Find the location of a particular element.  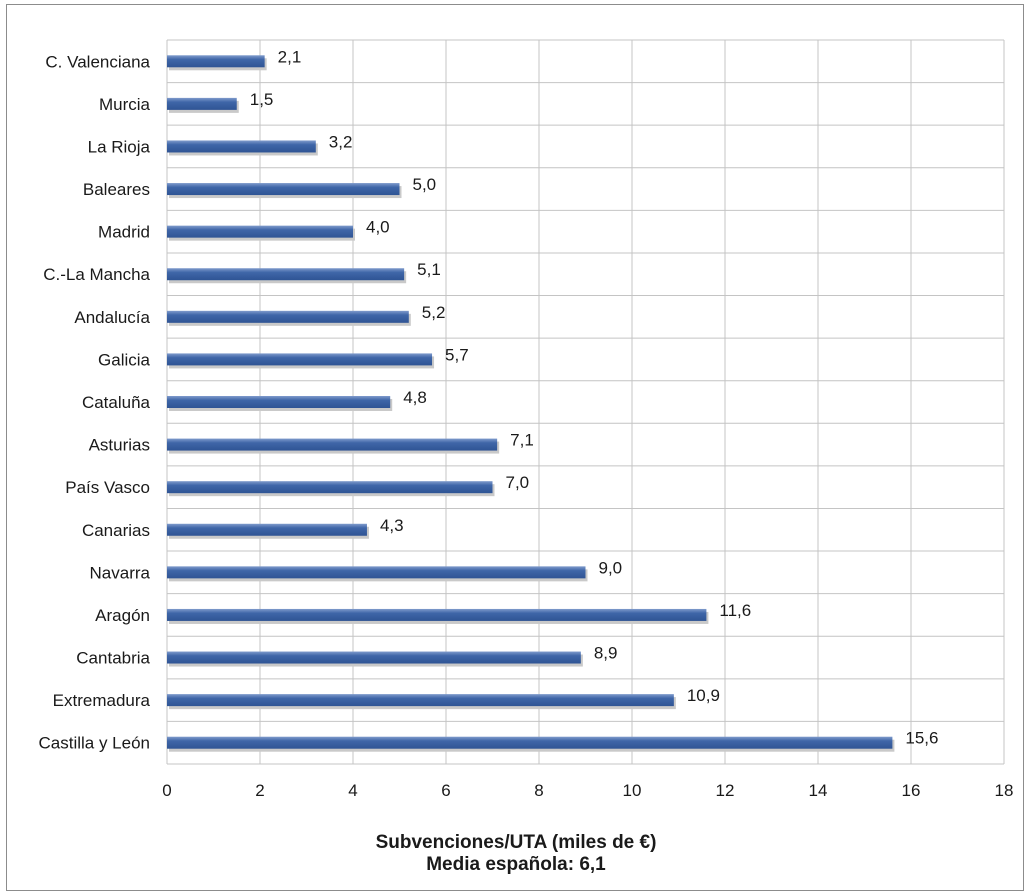

x-tick-label: 12 is located at coordinates (725, 790).